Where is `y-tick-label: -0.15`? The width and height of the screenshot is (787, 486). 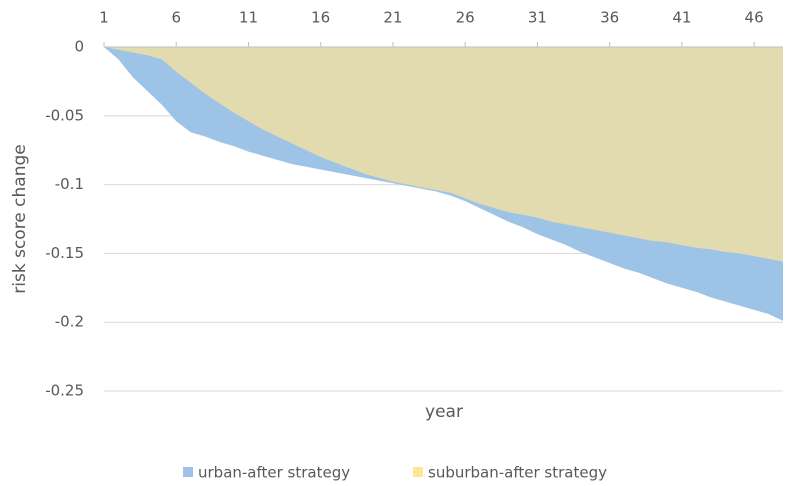
y-tick-label: -0.15 is located at coordinates (64, 253).